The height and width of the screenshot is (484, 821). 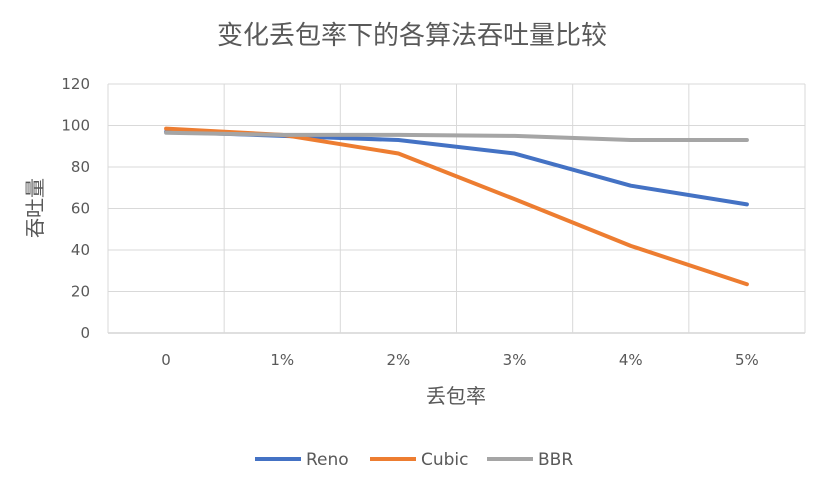 I want to click on chart-title: 变化丢包率下的各算法吞吐量比较, so click(x=412, y=36).